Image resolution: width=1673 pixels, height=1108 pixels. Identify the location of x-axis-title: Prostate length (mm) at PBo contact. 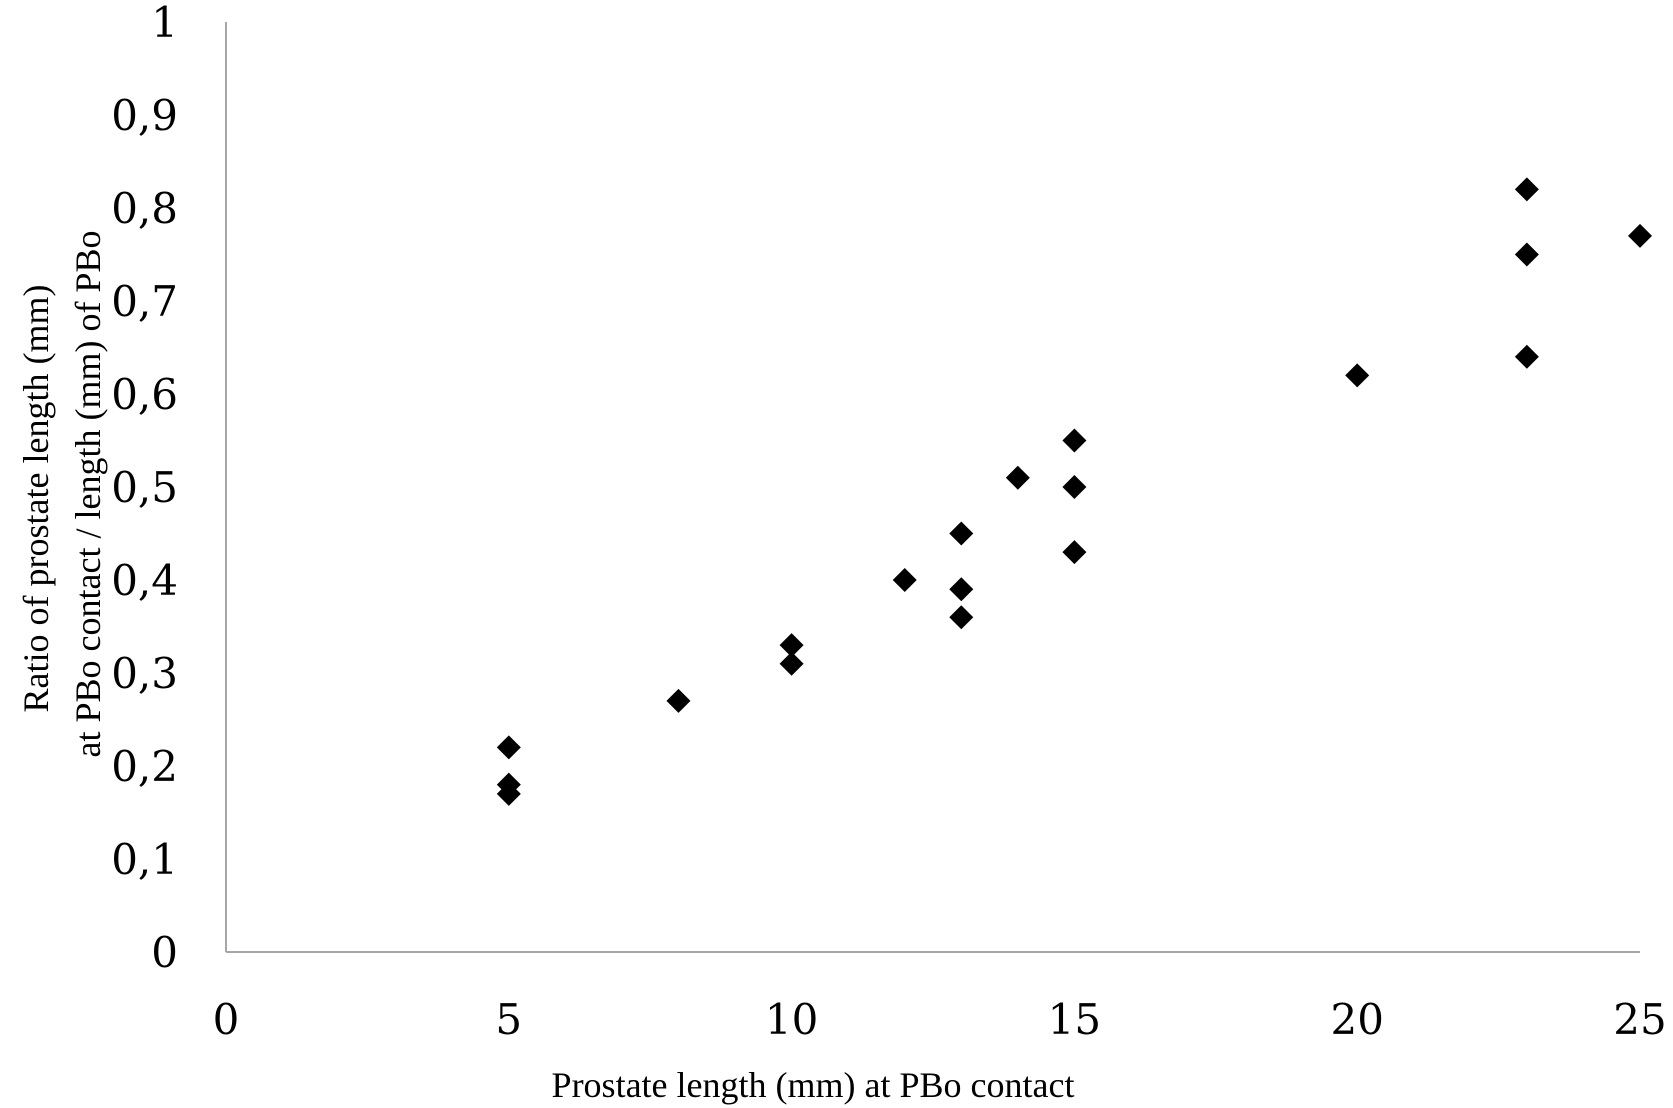
(813, 1085).